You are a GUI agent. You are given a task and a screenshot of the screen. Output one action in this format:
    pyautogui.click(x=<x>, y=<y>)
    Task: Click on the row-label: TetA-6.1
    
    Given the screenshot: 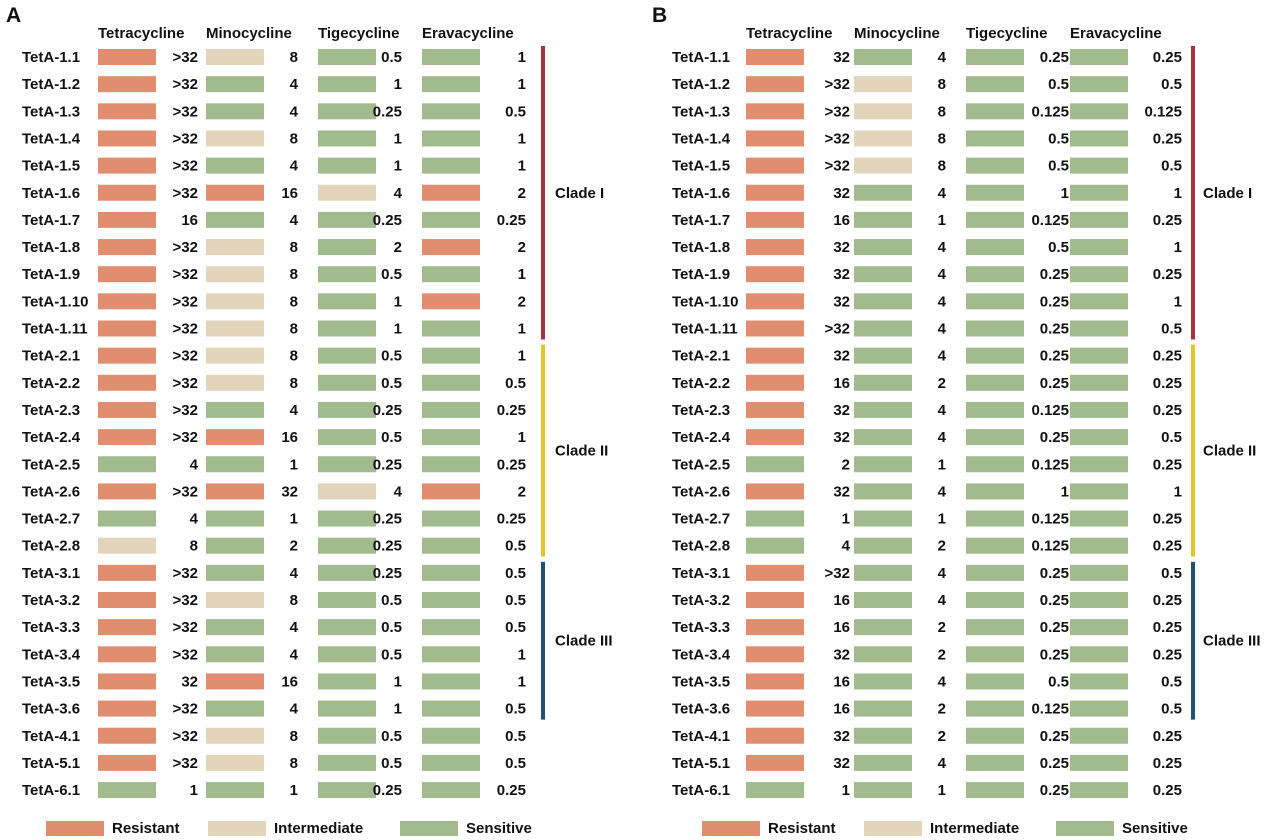 What is the action you would take?
    pyautogui.click(x=51, y=790)
    